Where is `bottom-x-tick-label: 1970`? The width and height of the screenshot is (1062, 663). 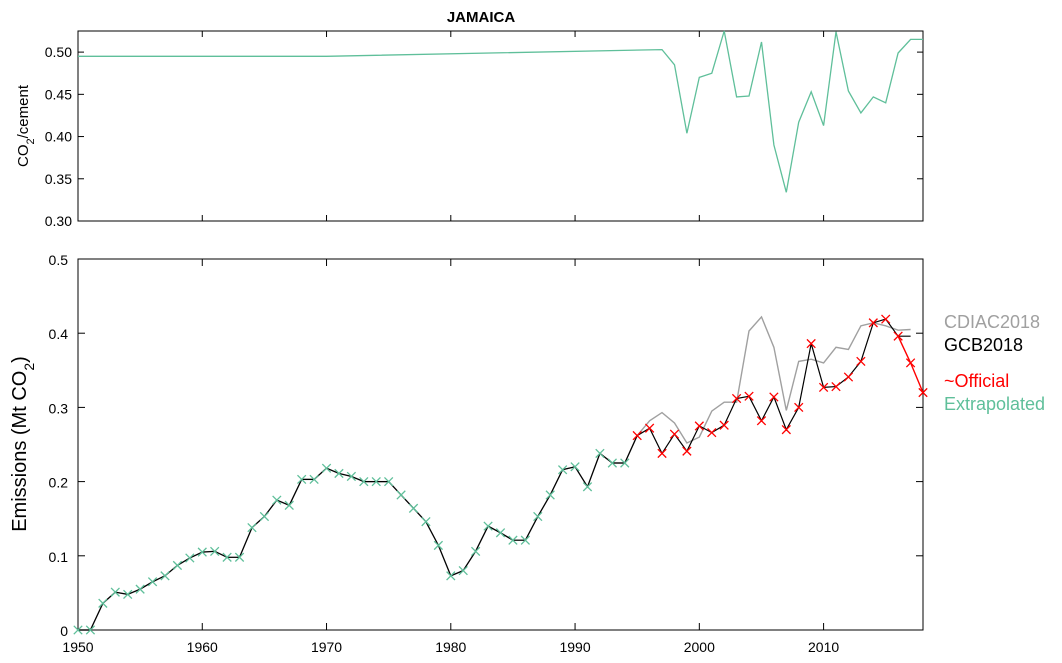 bottom-x-tick-label: 1970 is located at coordinates (326, 647).